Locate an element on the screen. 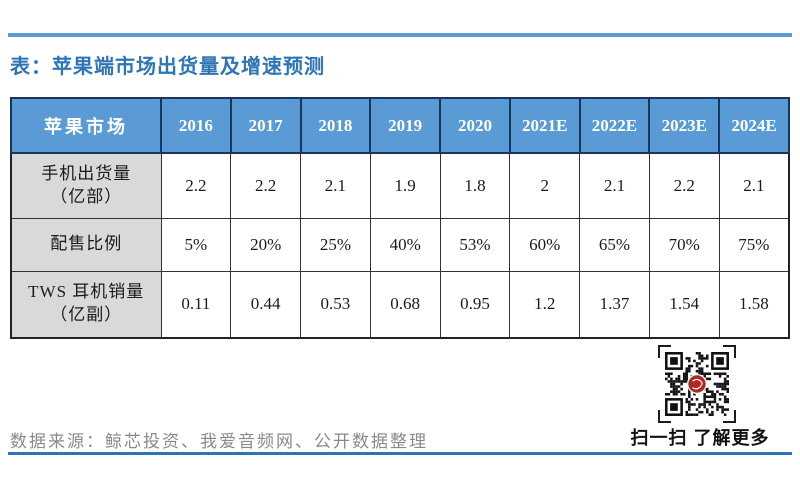 The width and height of the screenshot is (800, 502). table-cell: 60% is located at coordinates (545, 244).